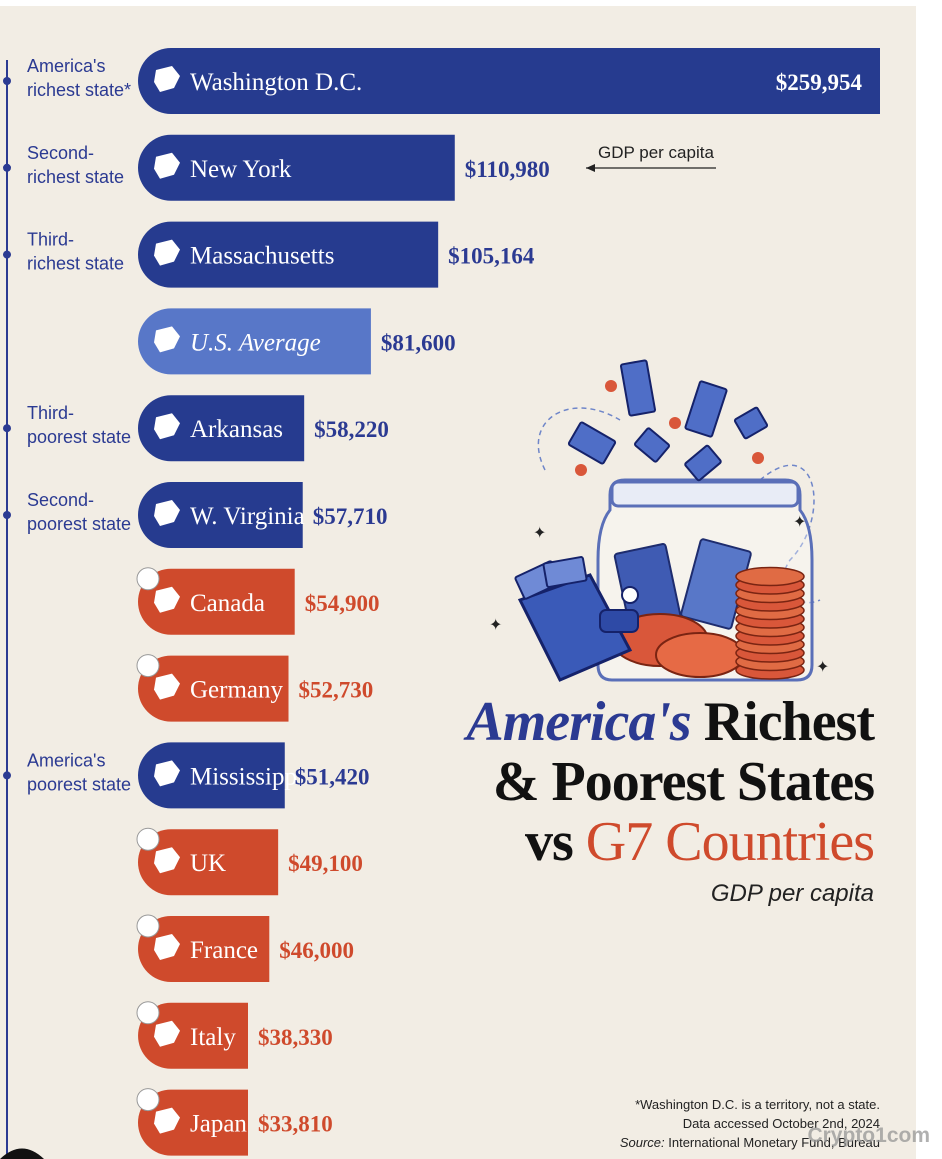 This screenshot has width=942, height=1159. What do you see at coordinates (792, 893) in the screenshot?
I see `chart-subtitle: GDP per capita` at bounding box center [792, 893].